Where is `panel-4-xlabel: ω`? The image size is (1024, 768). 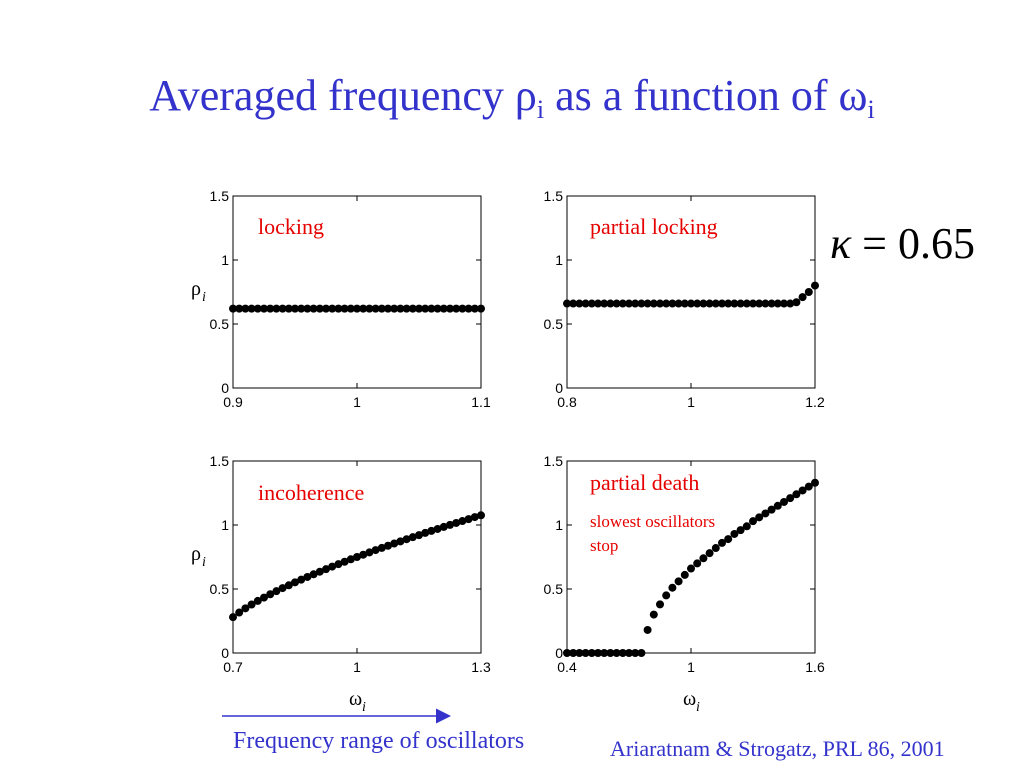
panel-4-xlabel: ω is located at coordinates (689, 699).